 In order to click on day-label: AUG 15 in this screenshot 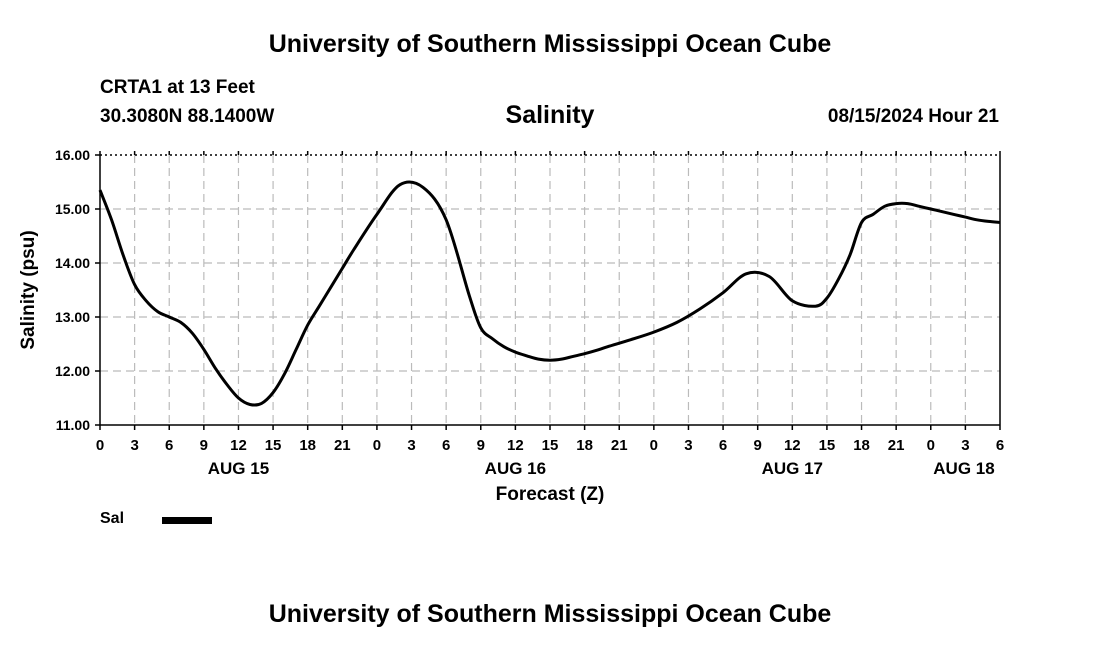, I will do `click(238, 468)`.